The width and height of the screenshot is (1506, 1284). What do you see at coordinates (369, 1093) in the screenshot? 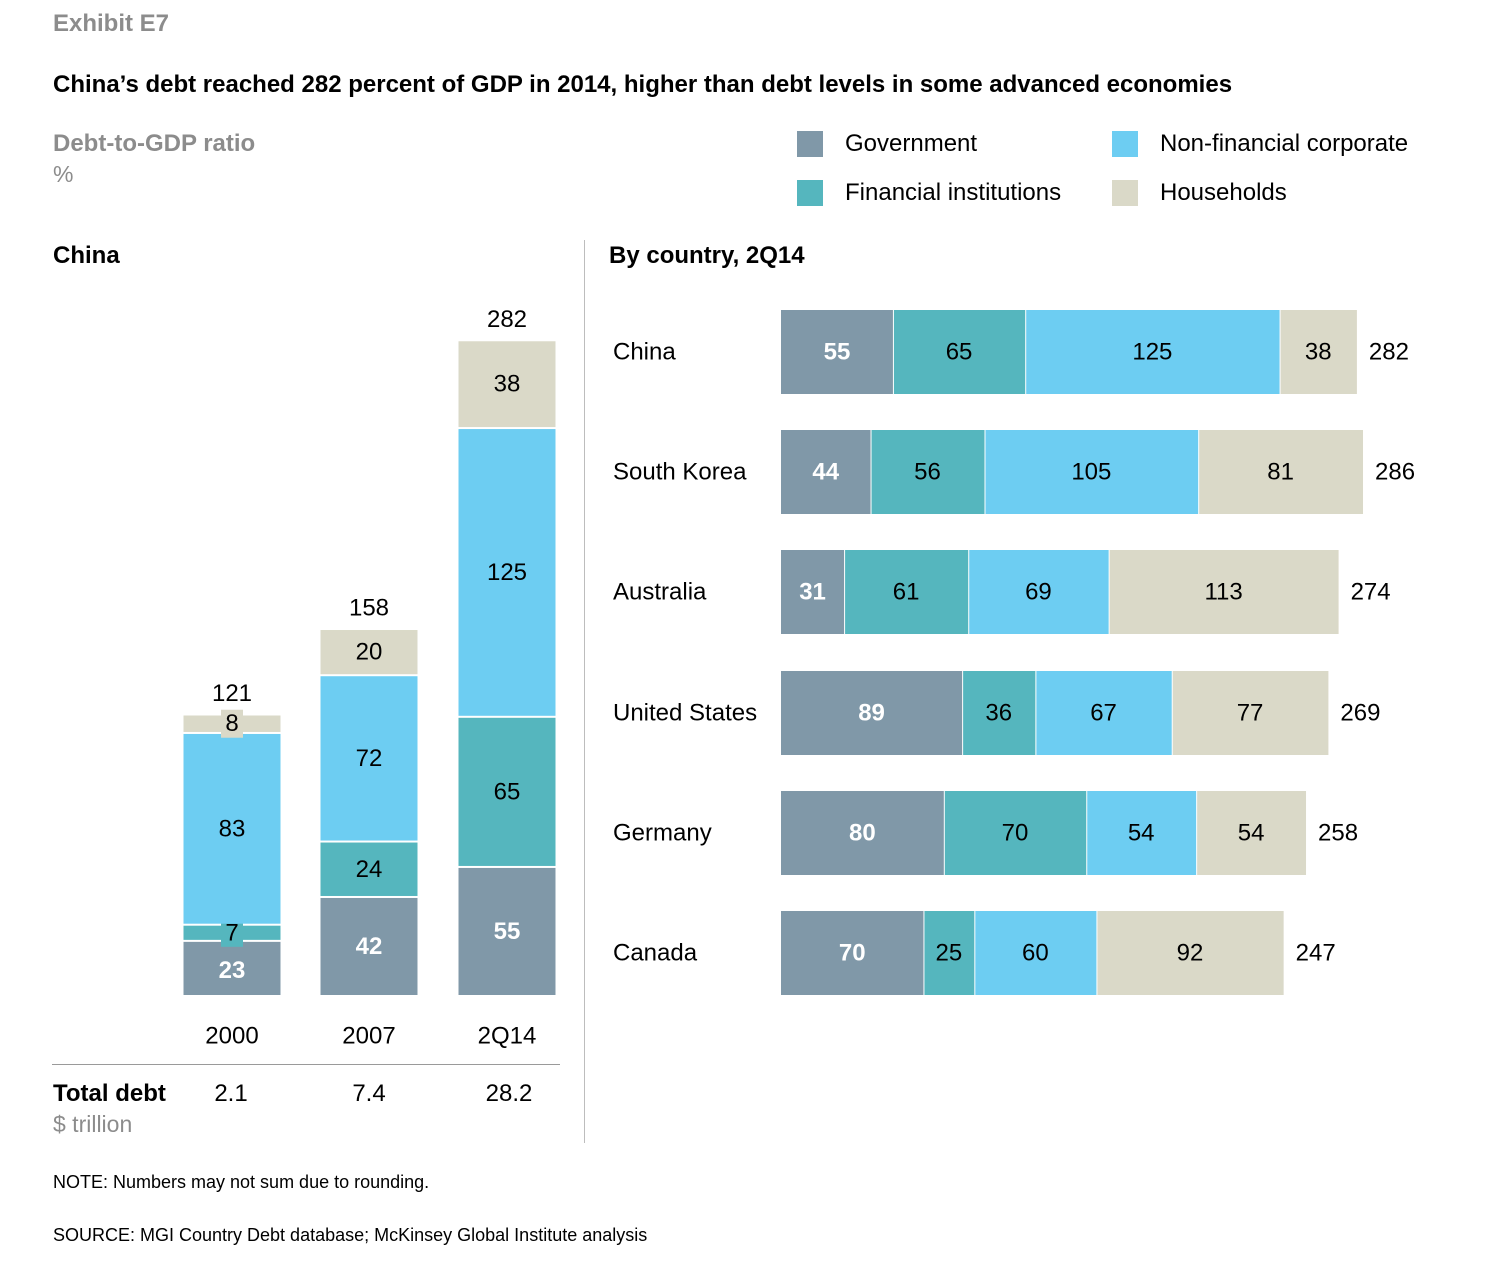
I see `total-debt-2007: 7.4` at bounding box center [369, 1093].